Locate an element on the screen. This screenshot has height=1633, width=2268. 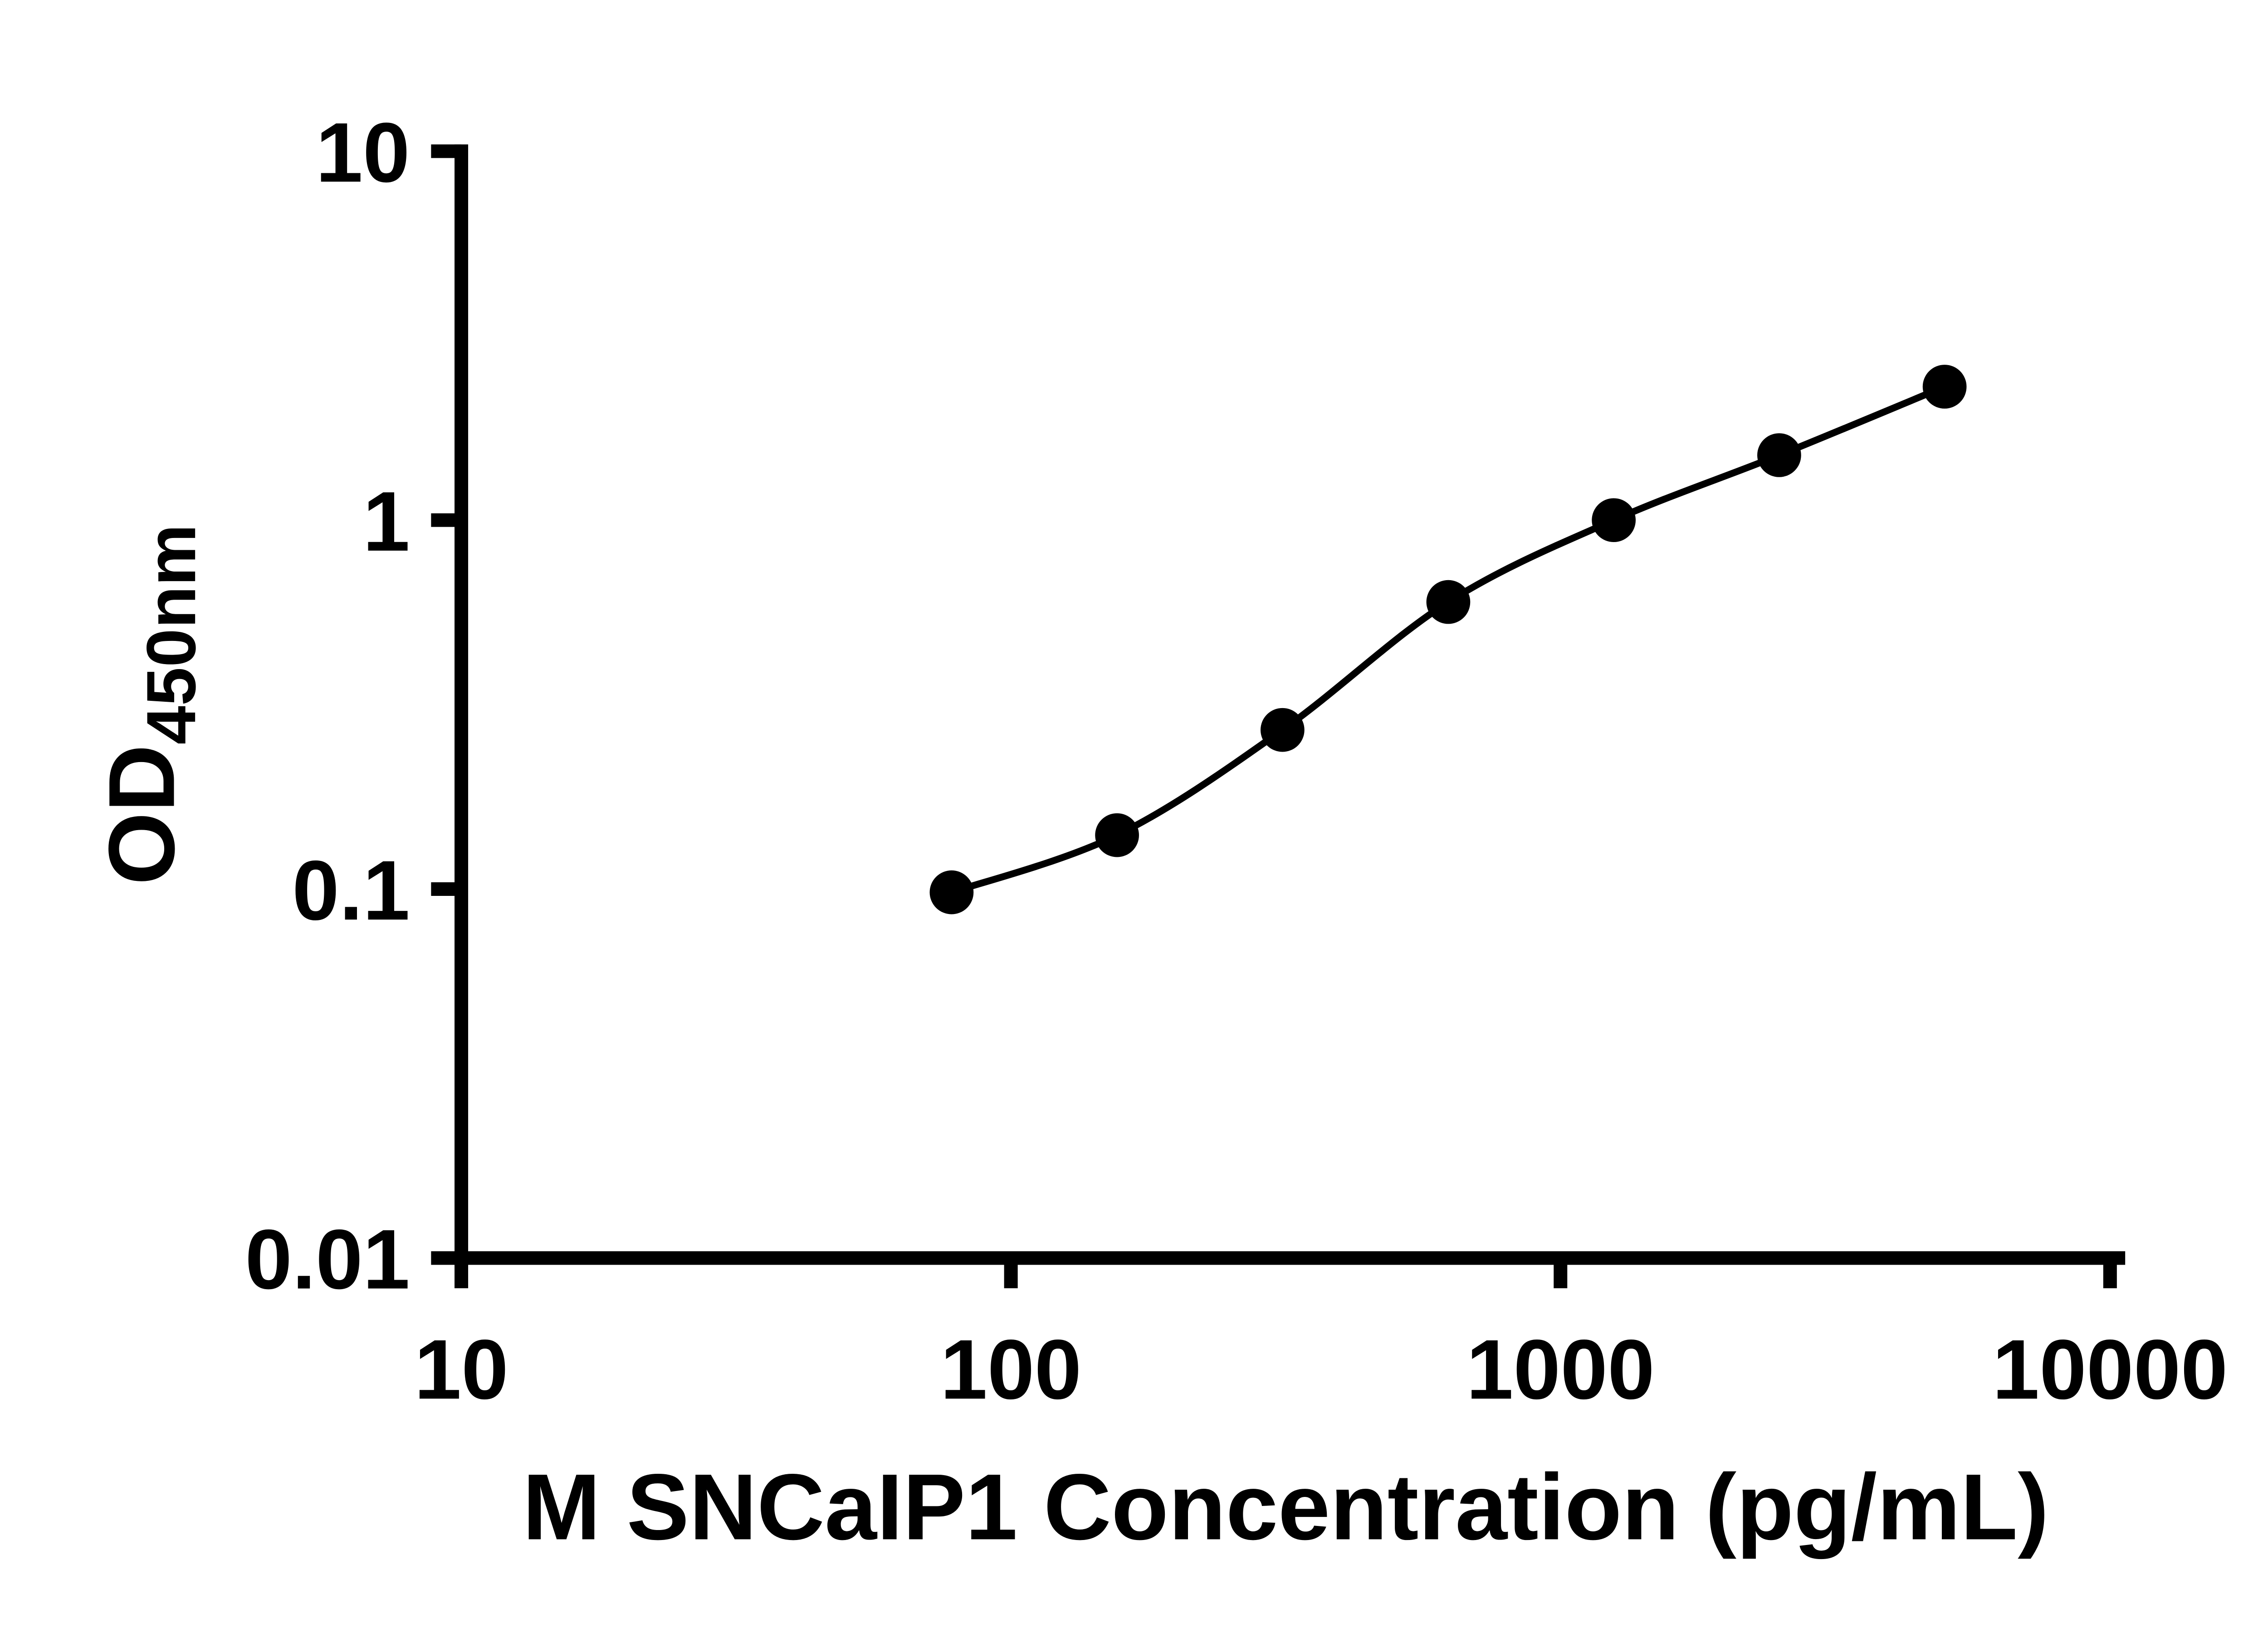
y-axis-title: OD450nm is located at coordinates (150, 704).